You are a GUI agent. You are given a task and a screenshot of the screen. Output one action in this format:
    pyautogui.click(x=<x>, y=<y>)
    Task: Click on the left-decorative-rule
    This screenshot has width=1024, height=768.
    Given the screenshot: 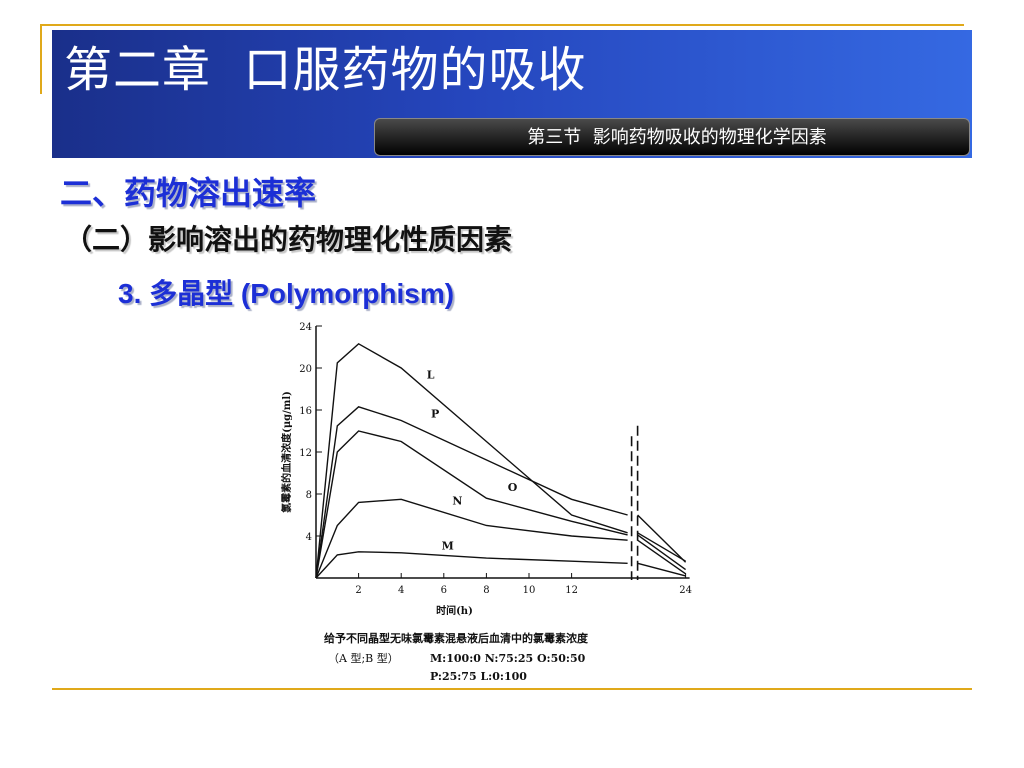 What is the action you would take?
    pyautogui.click(x=41, y=59)
    